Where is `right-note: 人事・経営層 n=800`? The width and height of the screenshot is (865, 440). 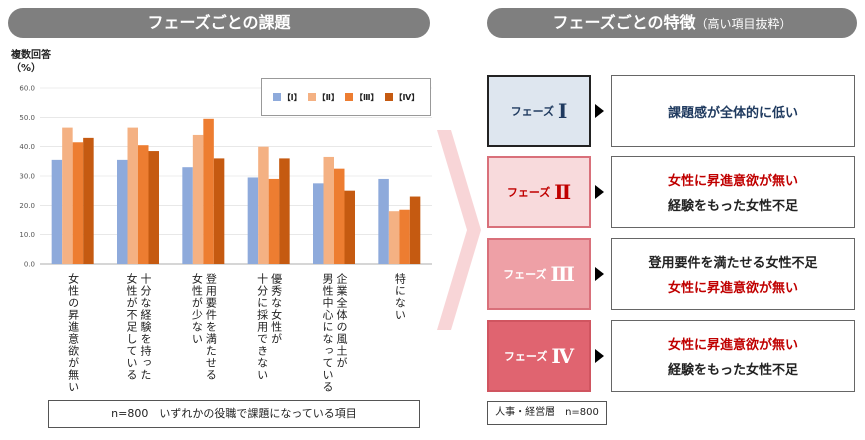 right-note: 人事・経営層 n=800 is located at coordinates (547, 413).